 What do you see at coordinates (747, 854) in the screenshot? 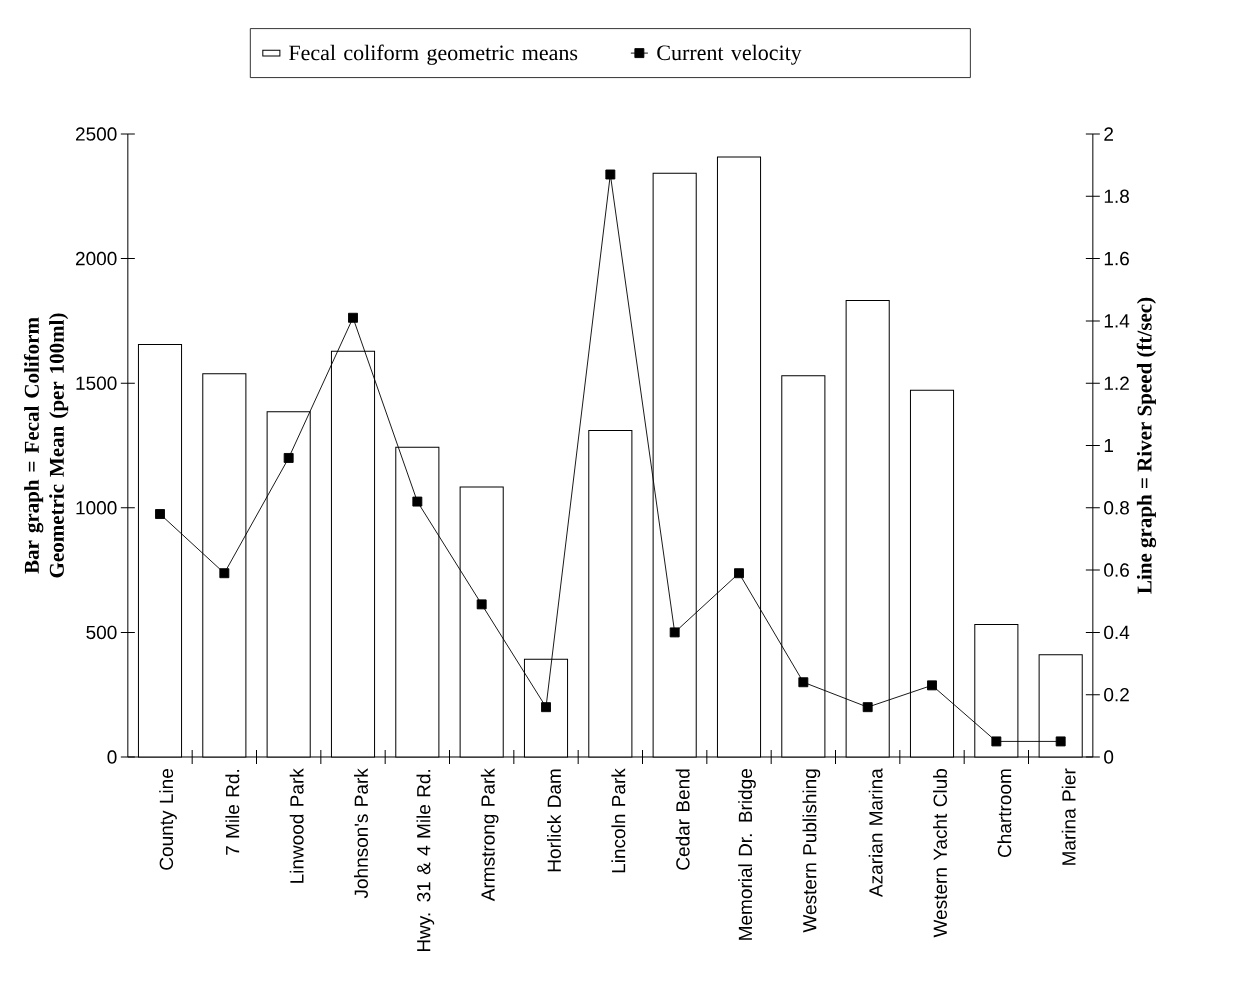
I see `x-tick-label: Memorial Dr. Bridge` at bounding box center [747, 854].